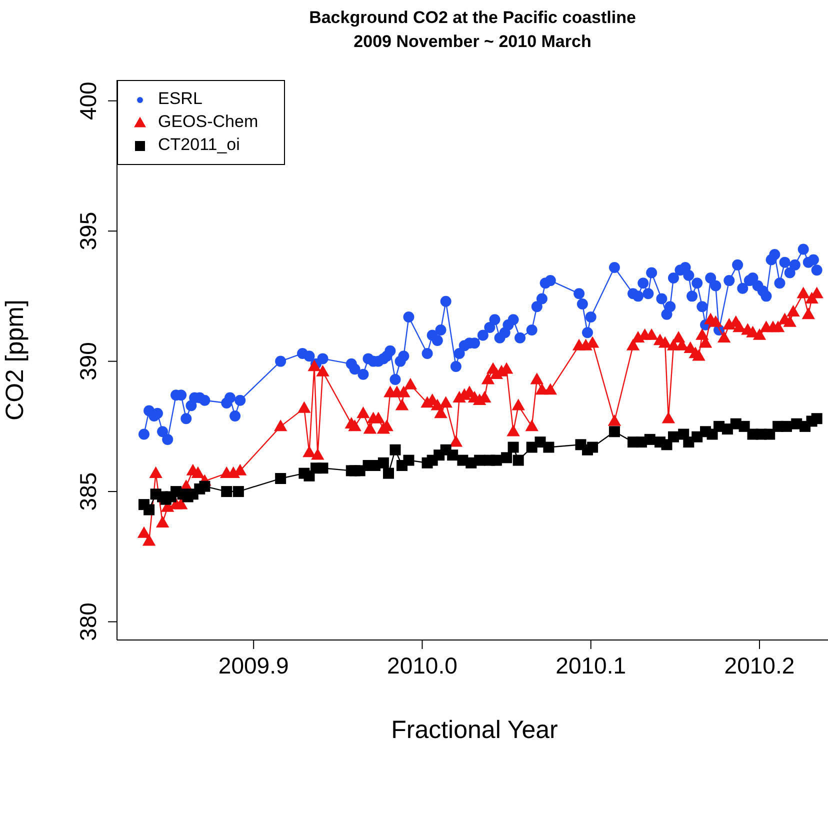  I want to click on y-tick-label: 395, so click(88, 231).